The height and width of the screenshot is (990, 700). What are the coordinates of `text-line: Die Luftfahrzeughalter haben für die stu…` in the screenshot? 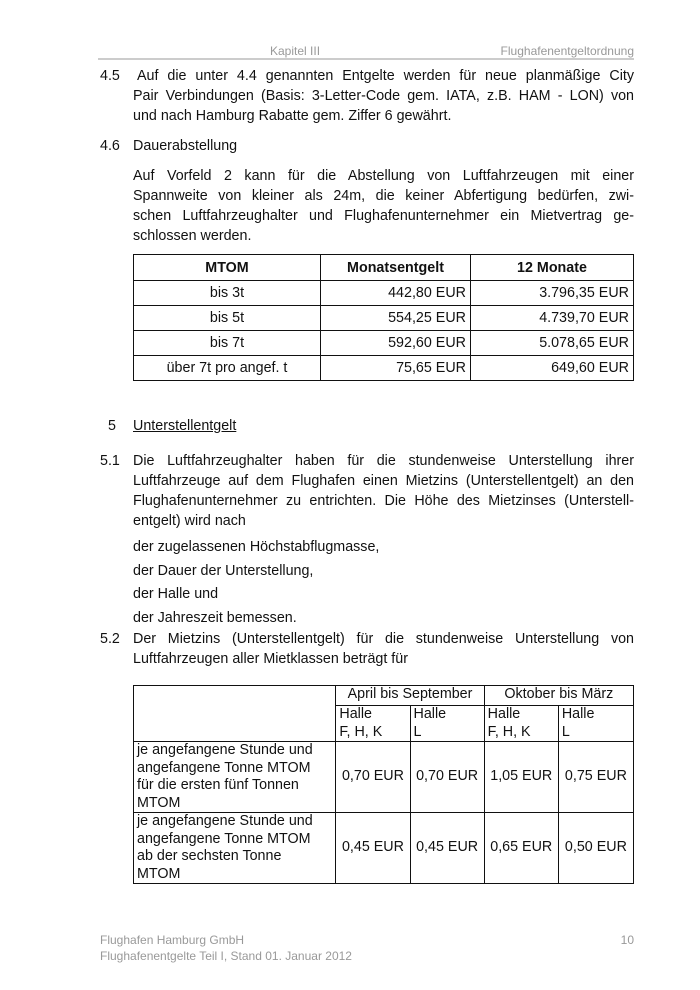 It's located at (383, 461).